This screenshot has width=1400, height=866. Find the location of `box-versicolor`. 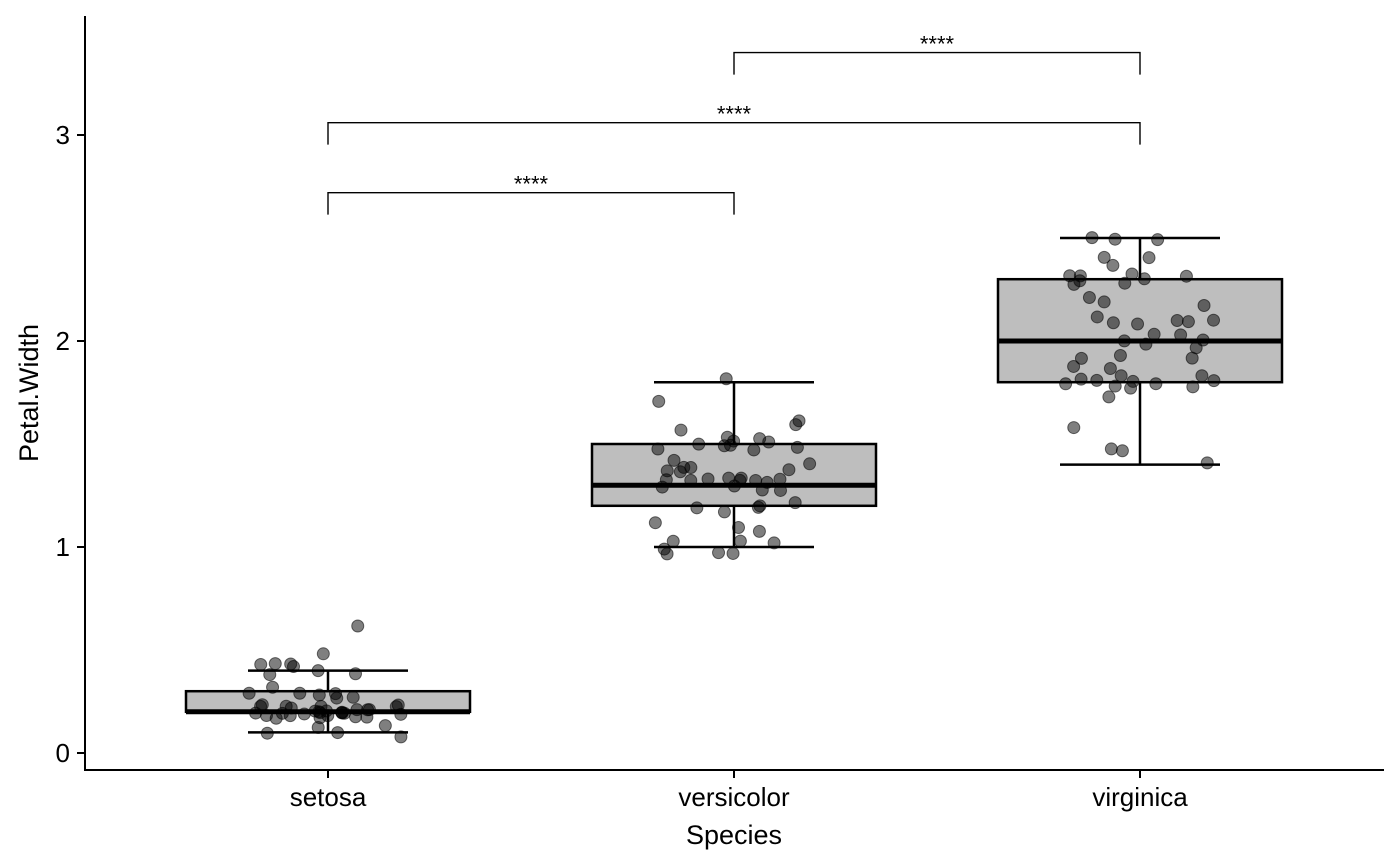

box-versicolor is located at coordinates (734, 464).